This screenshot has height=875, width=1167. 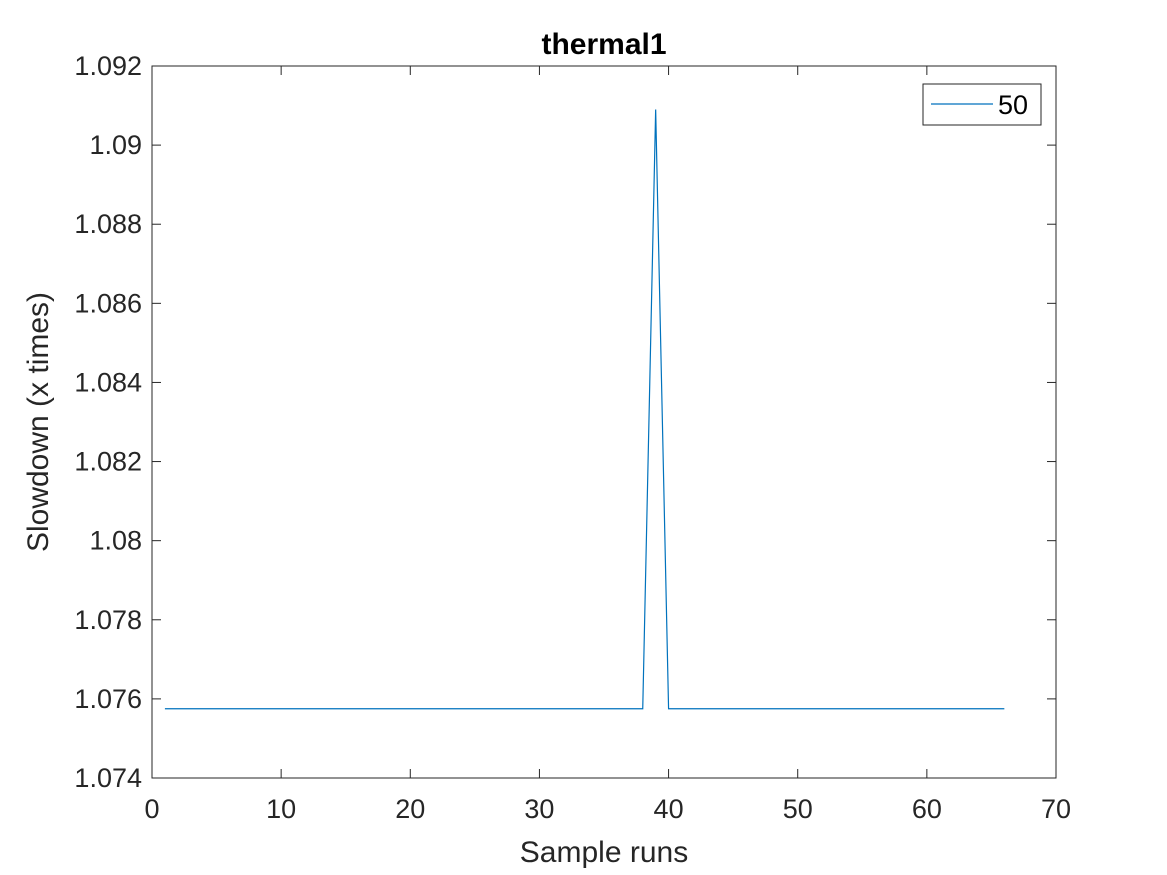 What do you see at coordinates (151, 809) in the screenshot?
I see `x-tick-label: 0` at bounding box center [151, 809].